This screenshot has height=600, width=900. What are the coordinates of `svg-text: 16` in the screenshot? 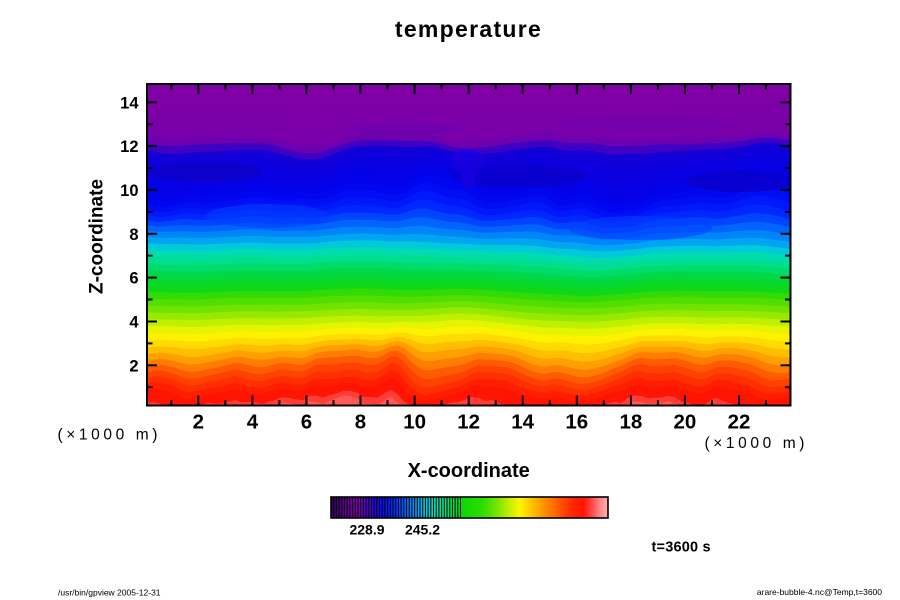 It's located at (576, 422).